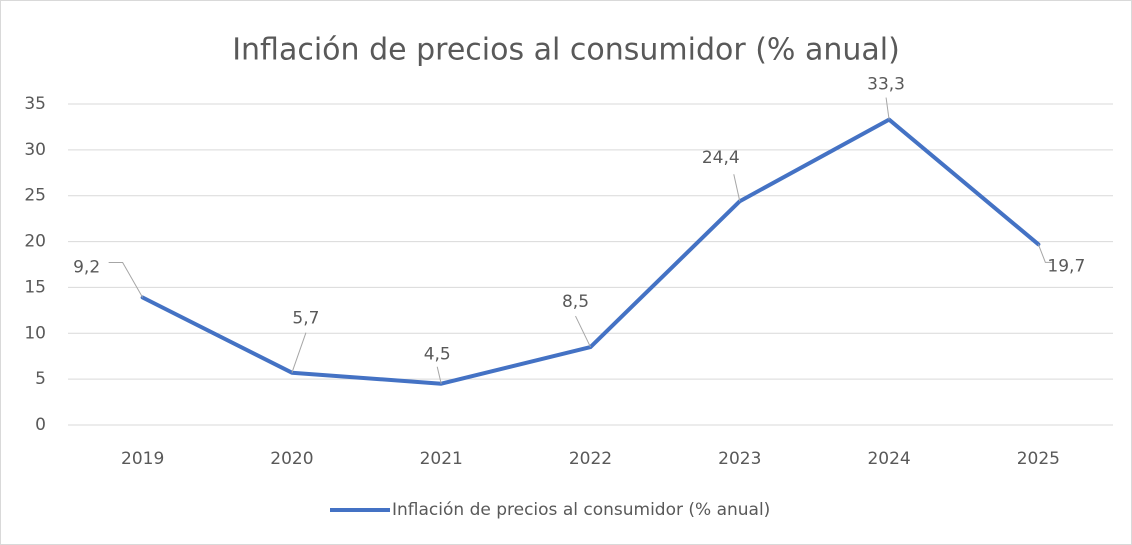  Describe the element at coordinates (291, 459) in the screenshot. I see `x-tick-label: 2020` at that location.